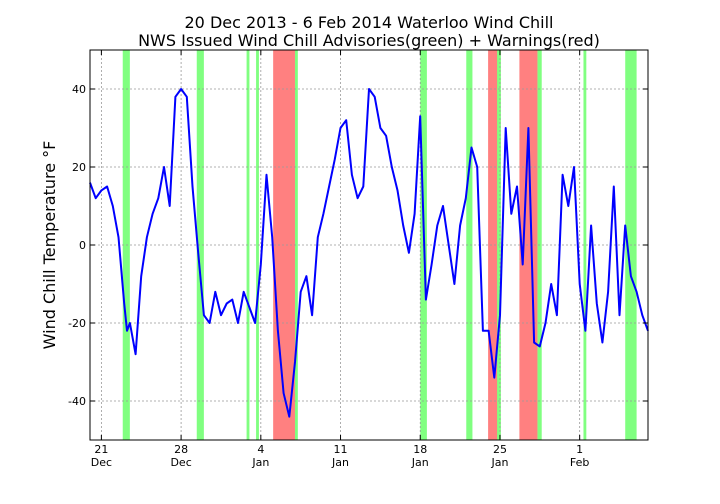  What do you see at coordinates (79, 167) in the screenshot?
I see `y-tick-label: 20` at bounding box center [79, 167].